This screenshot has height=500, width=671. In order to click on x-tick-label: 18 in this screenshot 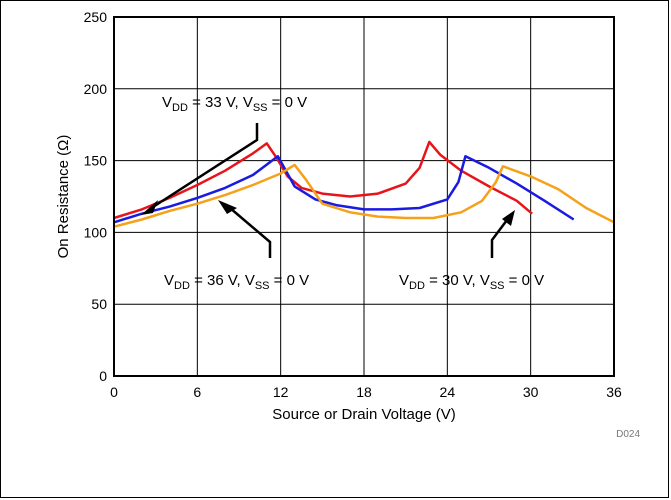, I will do `click(364, 392)`.